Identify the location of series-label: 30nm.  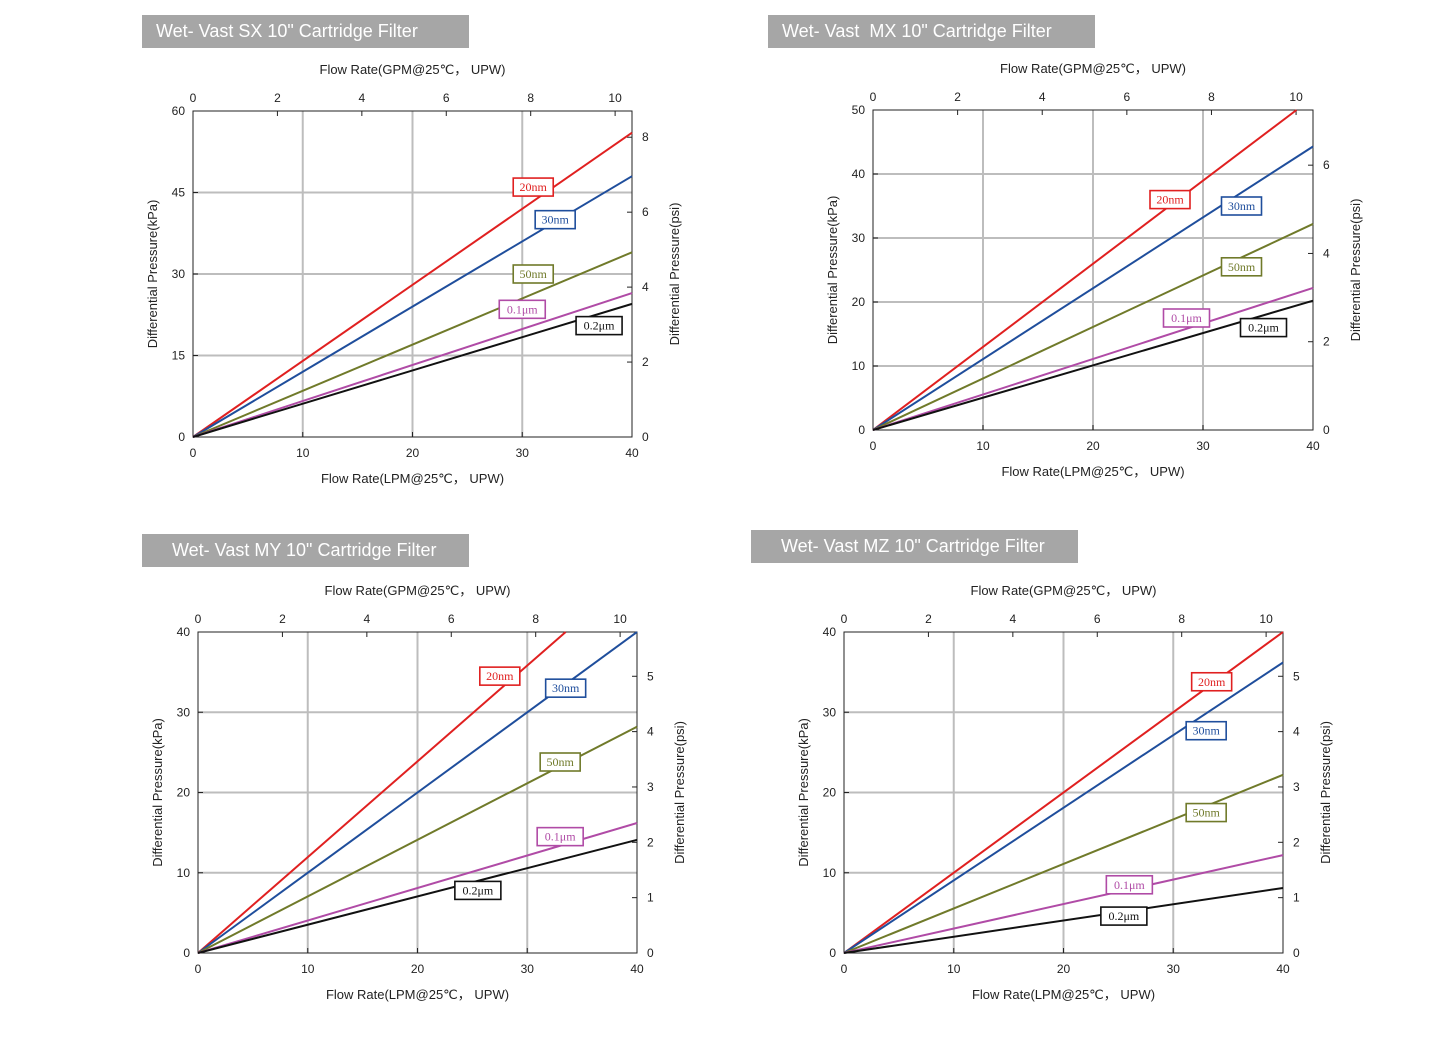
(556, 220).